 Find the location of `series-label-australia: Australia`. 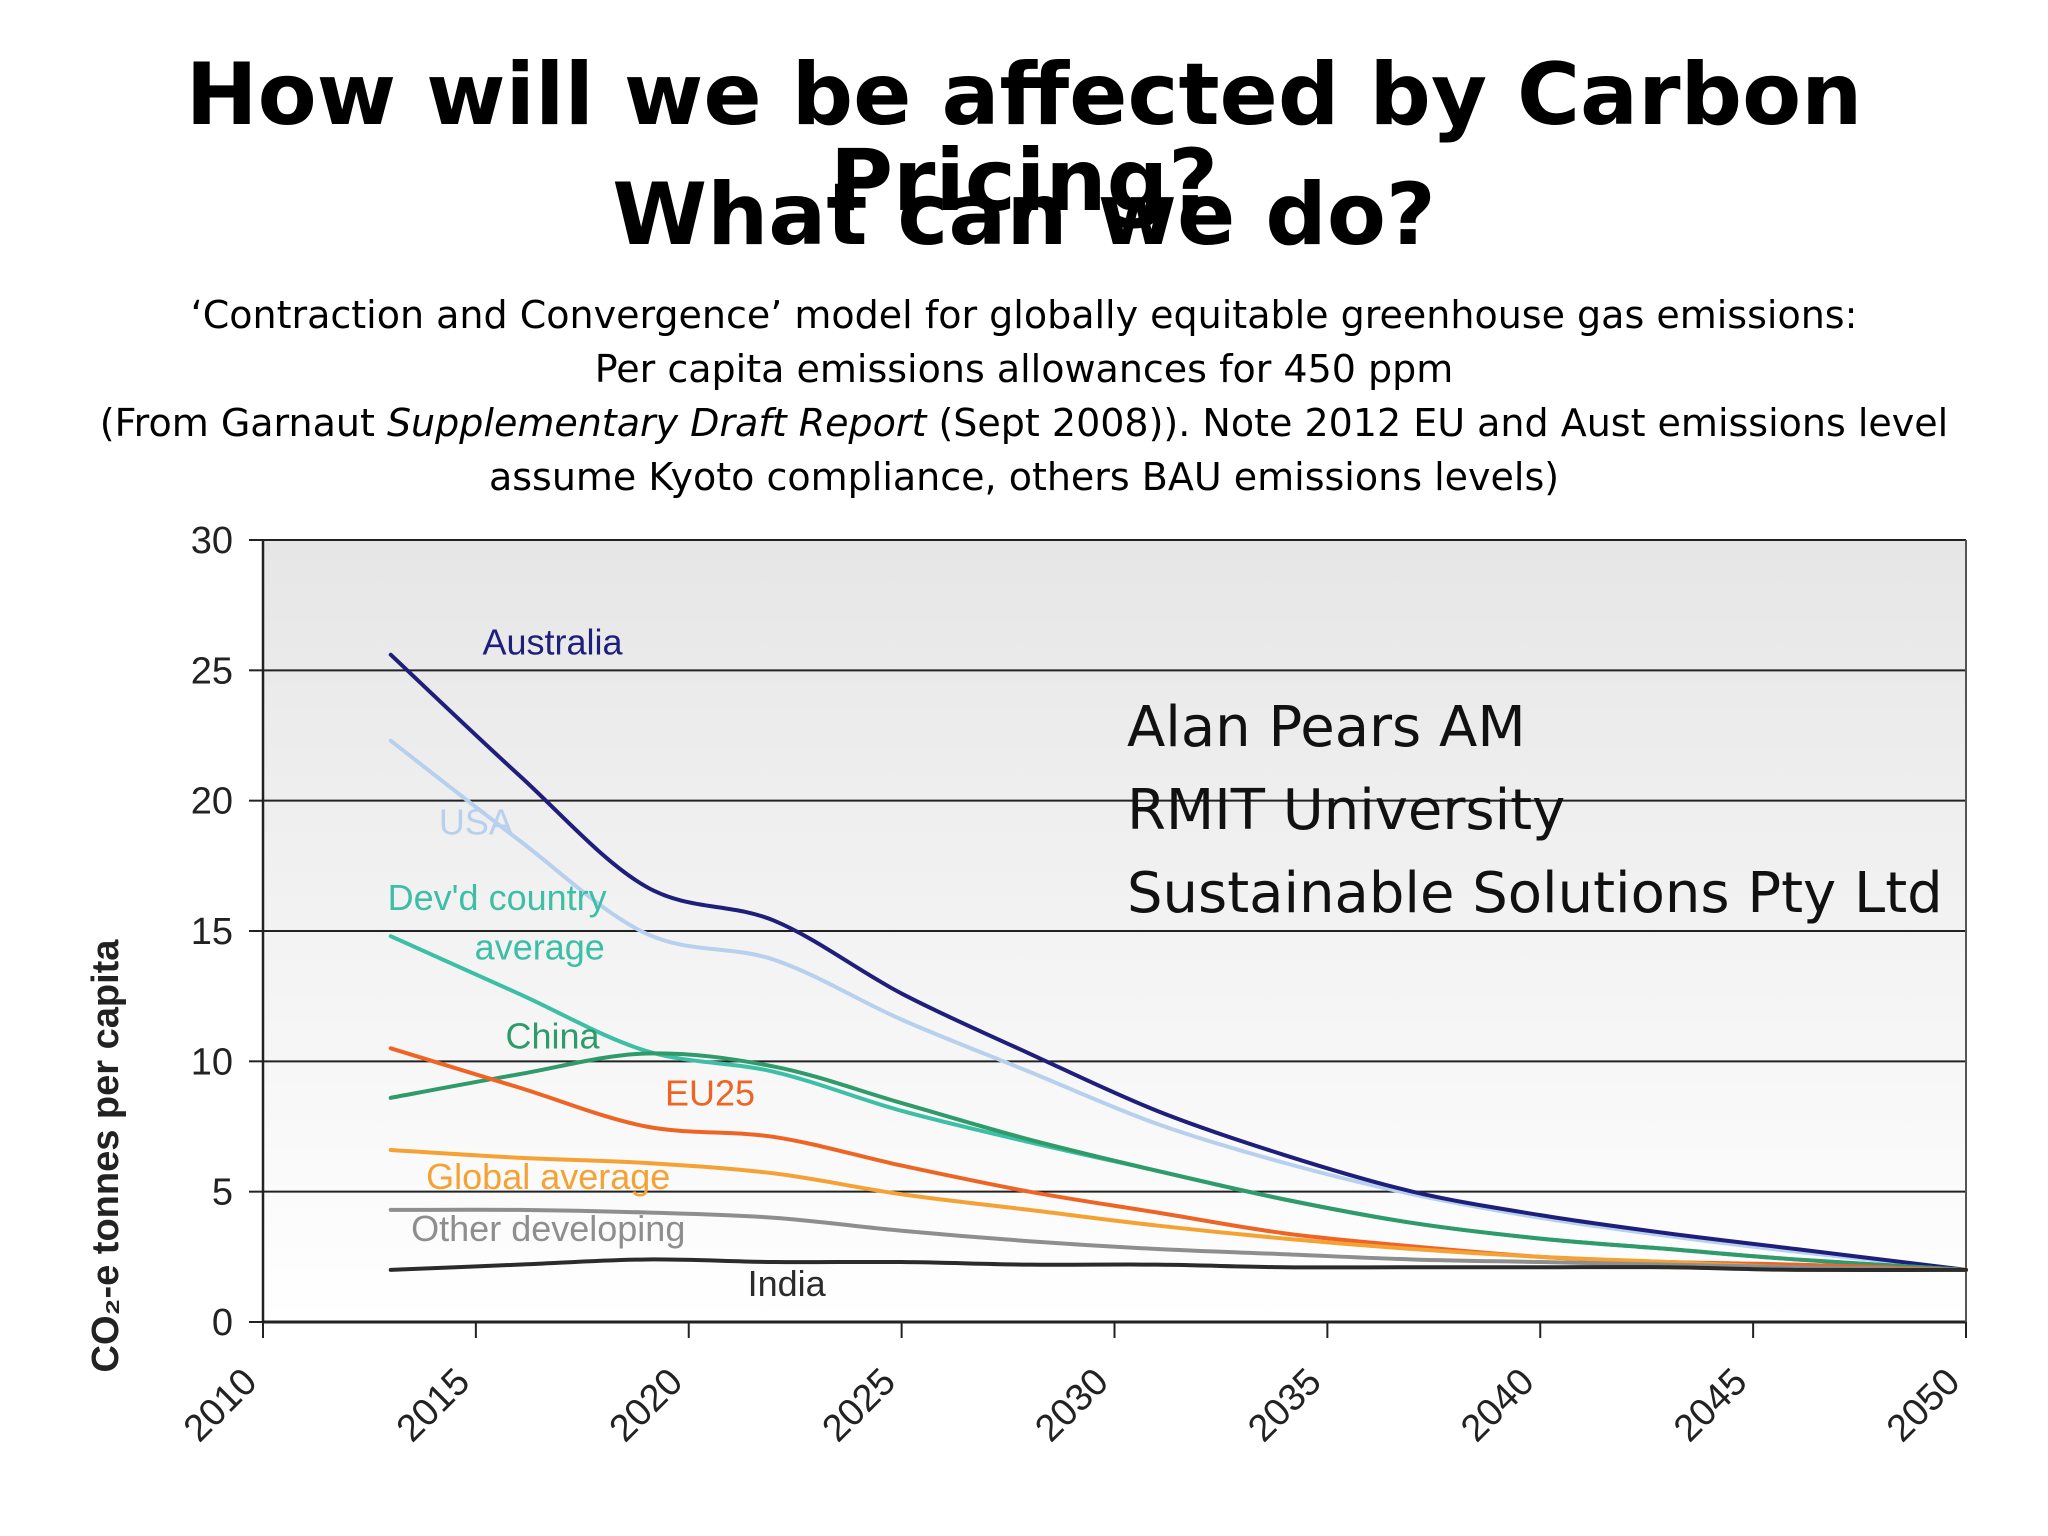

series-label-australia: Australia is located at coordinates (552, 642).